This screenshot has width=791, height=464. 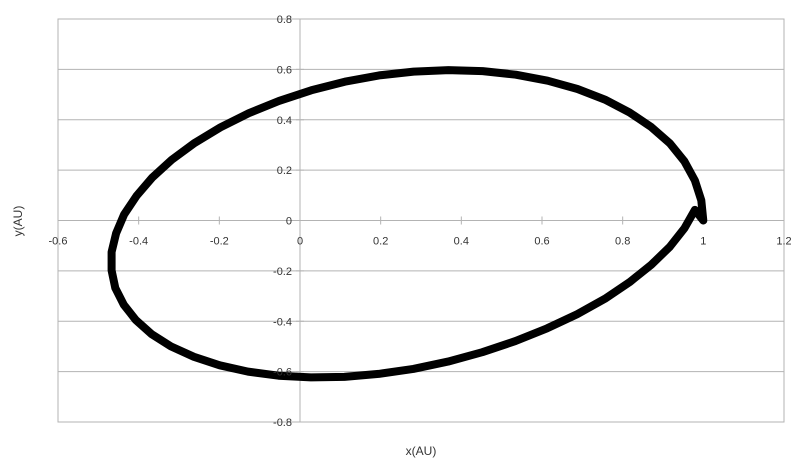 I want to click on y-axis-title: y(AU), so click(x=18, y=221).